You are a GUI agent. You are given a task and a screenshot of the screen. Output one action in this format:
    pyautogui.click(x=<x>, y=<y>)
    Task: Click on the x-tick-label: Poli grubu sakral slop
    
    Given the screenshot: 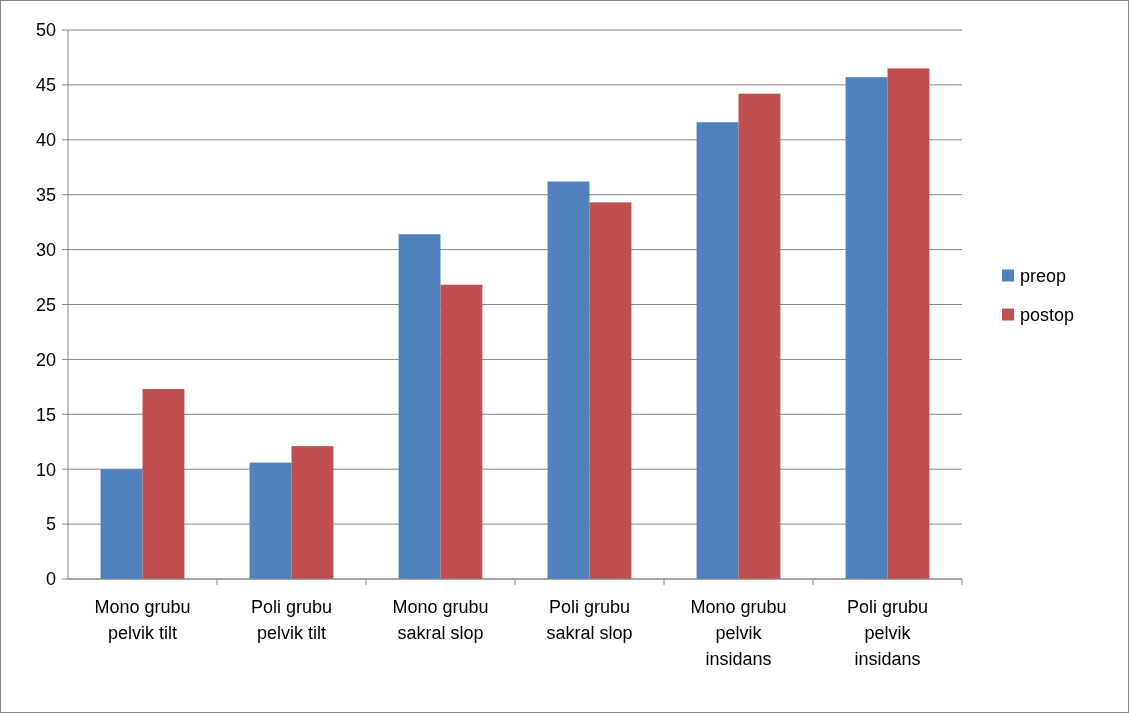 What is the action you would take?
    pyautogui.click(x=589, y=620)
    